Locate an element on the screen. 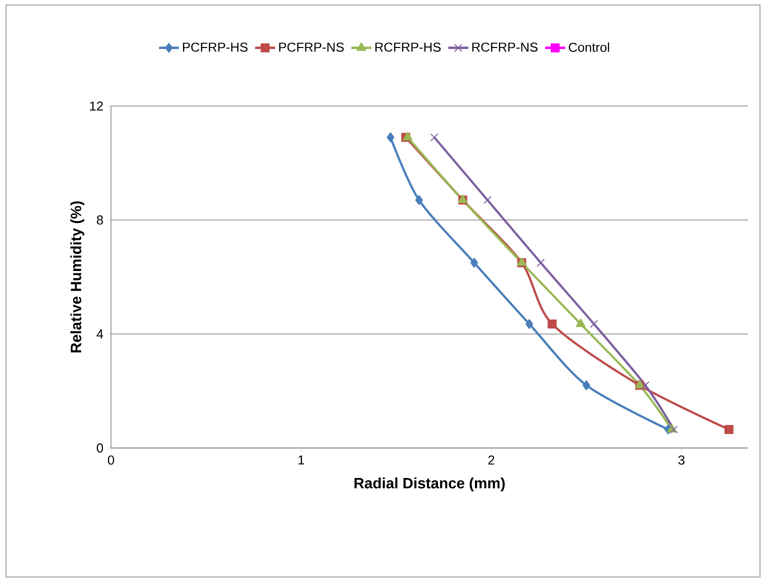 The height and width of the screenshot is (580, 763). legend-label: PCFRP-HS is located at coordinates (215, 47).